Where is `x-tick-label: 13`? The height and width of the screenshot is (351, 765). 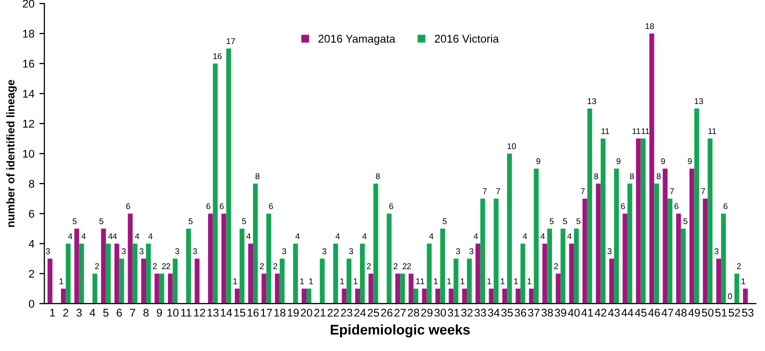
x-tick-label: 13 is located at coordinates (213, 312).